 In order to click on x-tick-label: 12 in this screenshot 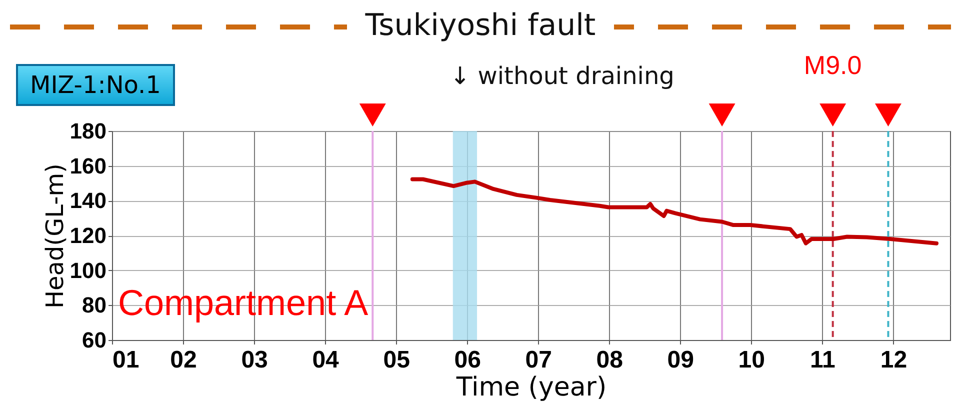, I will do `click(894, 360)`.